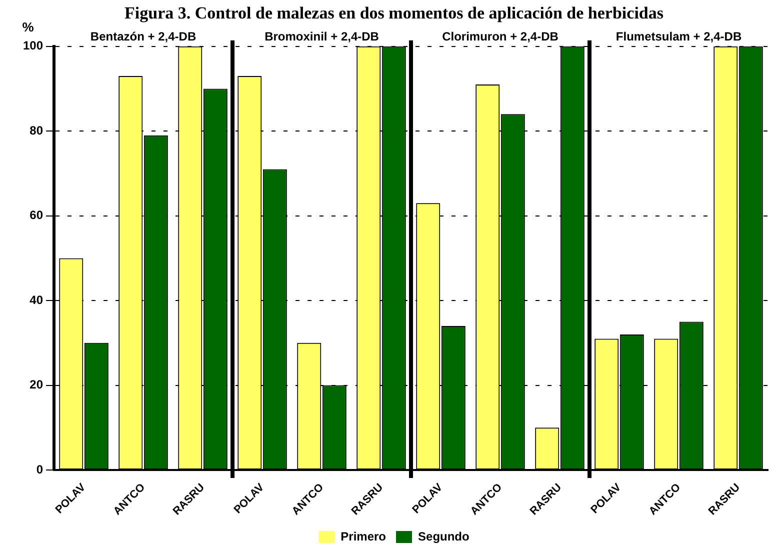 The image size is (782, 559). What do you see at coordinates (40, 469) in the screenshot?
I see `y-tick-label: 0` at bounding box center [40, 469].